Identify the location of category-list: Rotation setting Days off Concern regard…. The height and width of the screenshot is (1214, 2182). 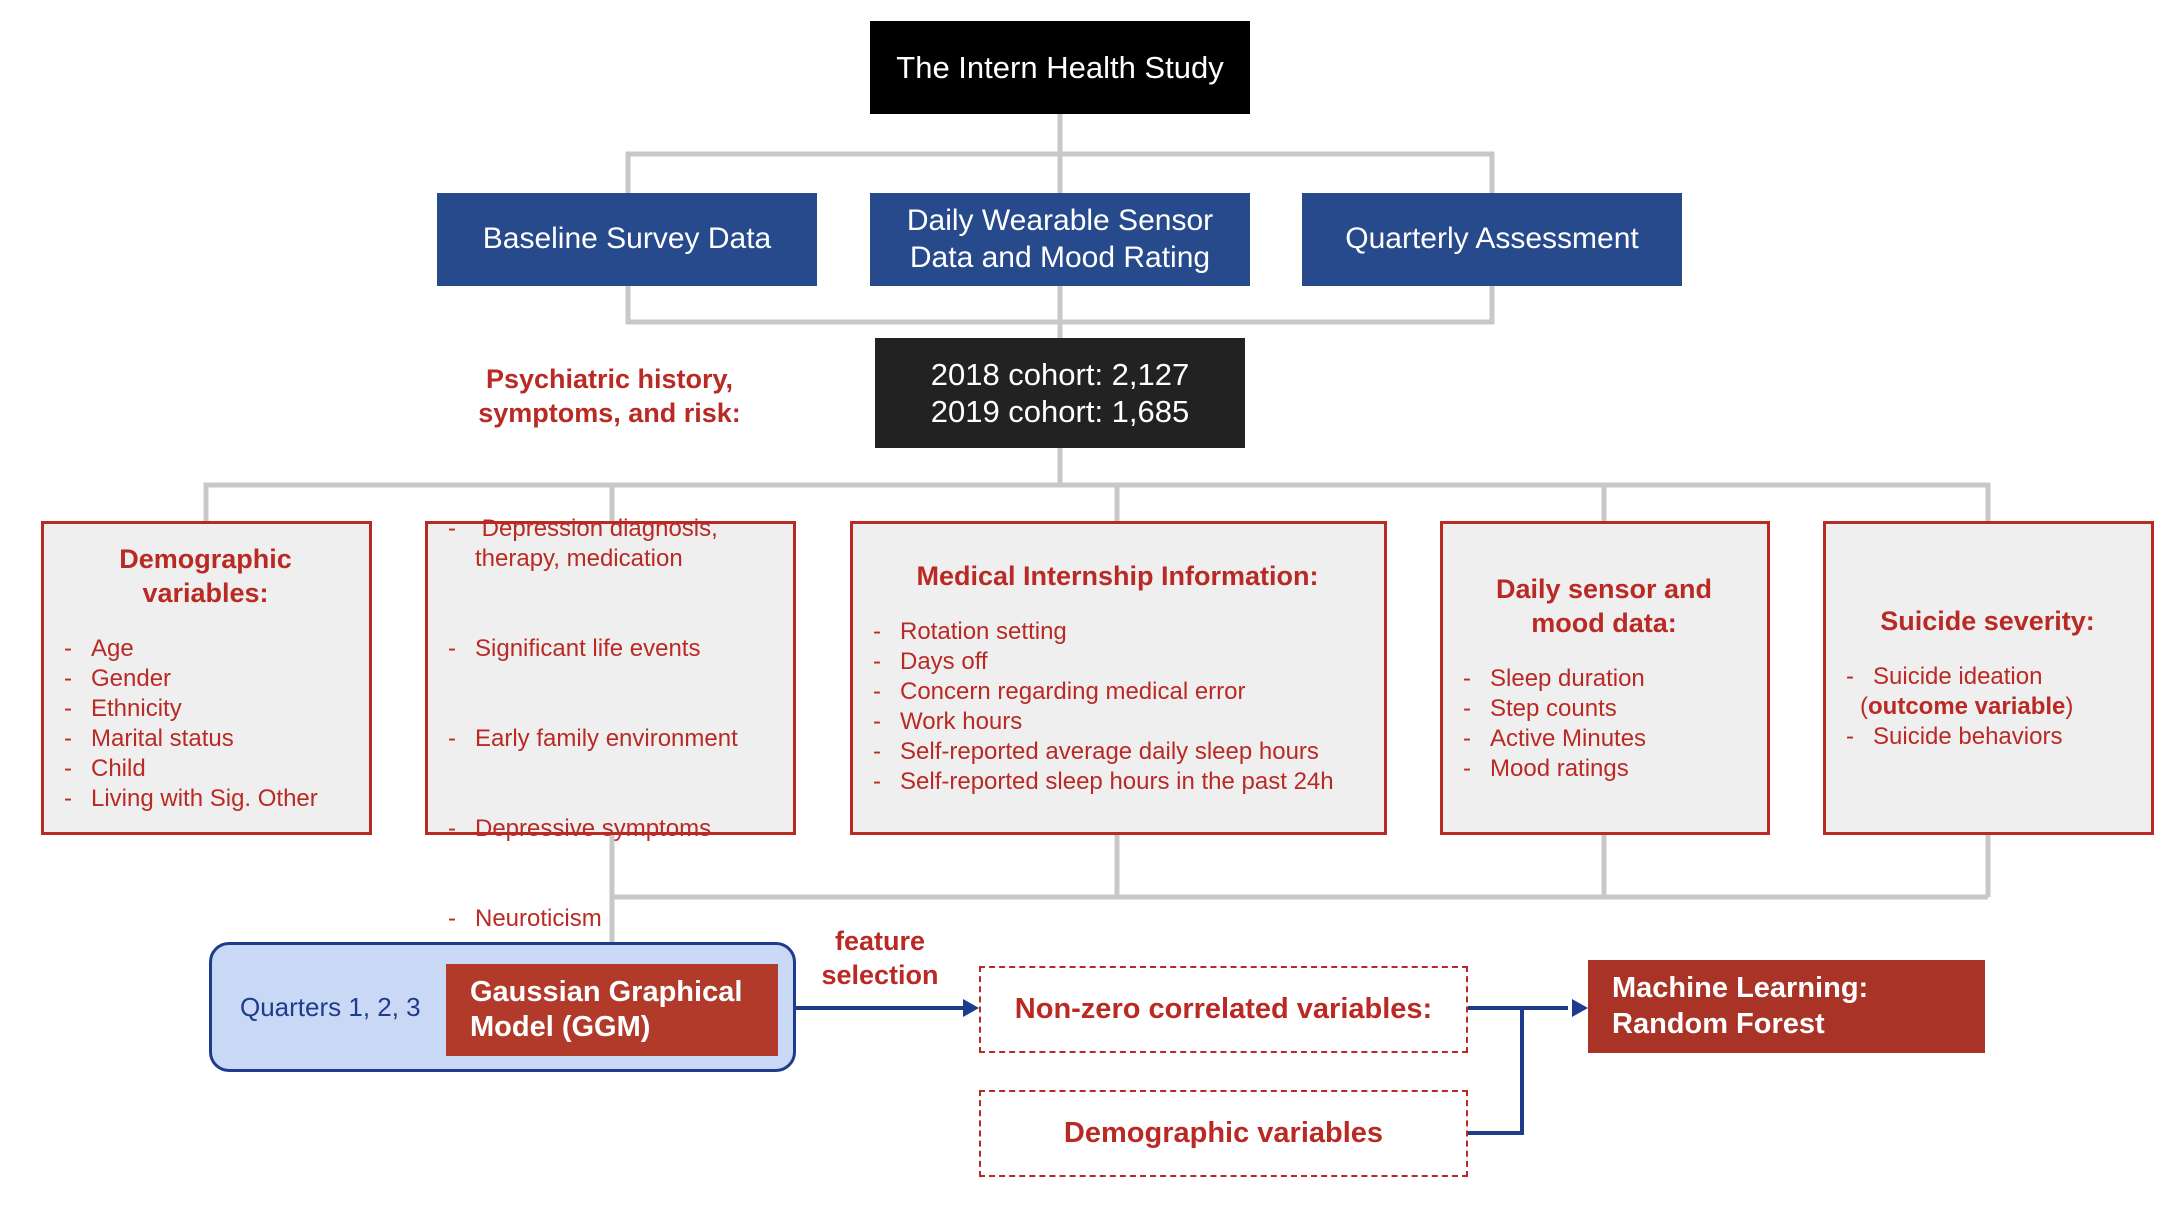
(1117, 707).